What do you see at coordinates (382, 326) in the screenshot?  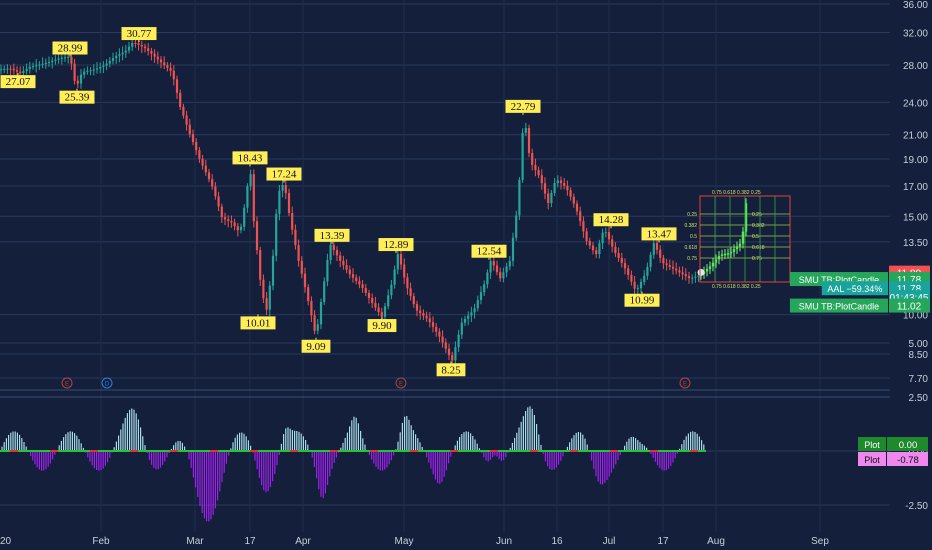 I see `price-label-text: 9.90` at bounding box center [382, 326].